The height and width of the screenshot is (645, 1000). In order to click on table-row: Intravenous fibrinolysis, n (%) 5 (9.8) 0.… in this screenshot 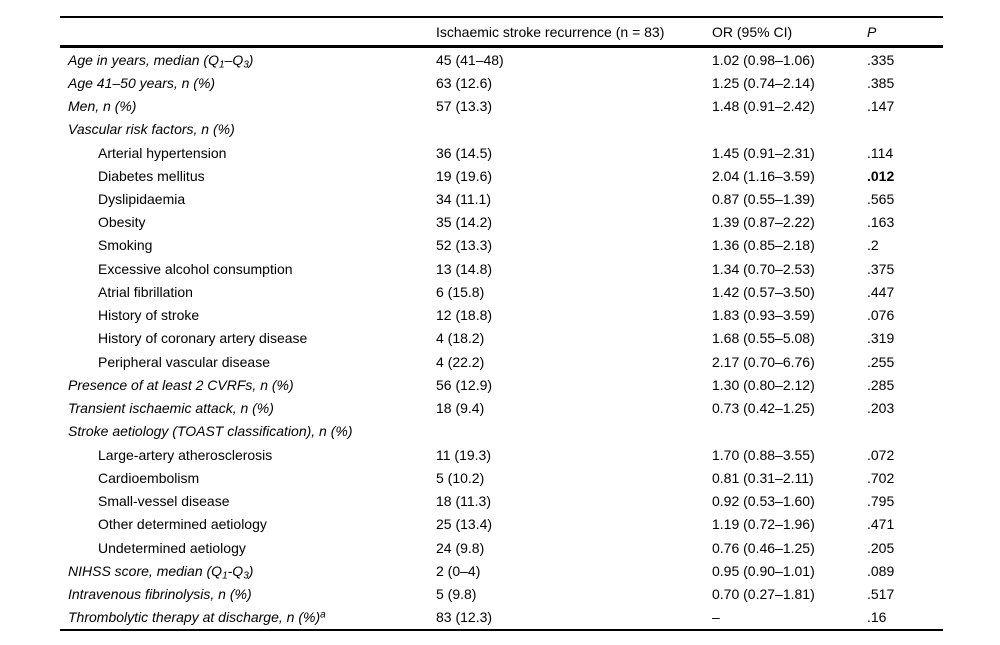, I will do `click(501, 593)`.